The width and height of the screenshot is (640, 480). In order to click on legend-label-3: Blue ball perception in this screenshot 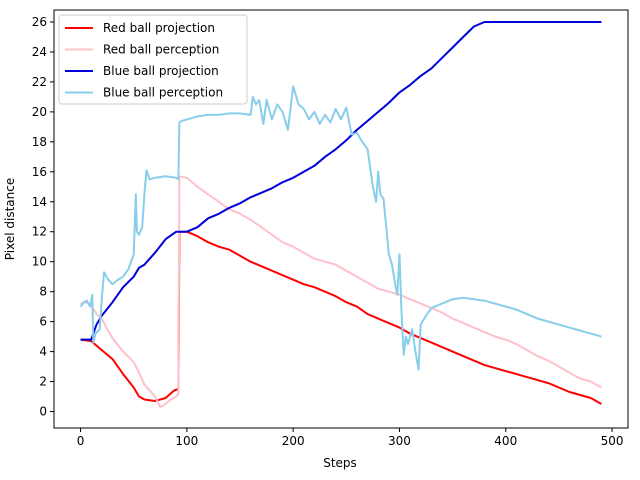, I will do `click(163, 93)`.